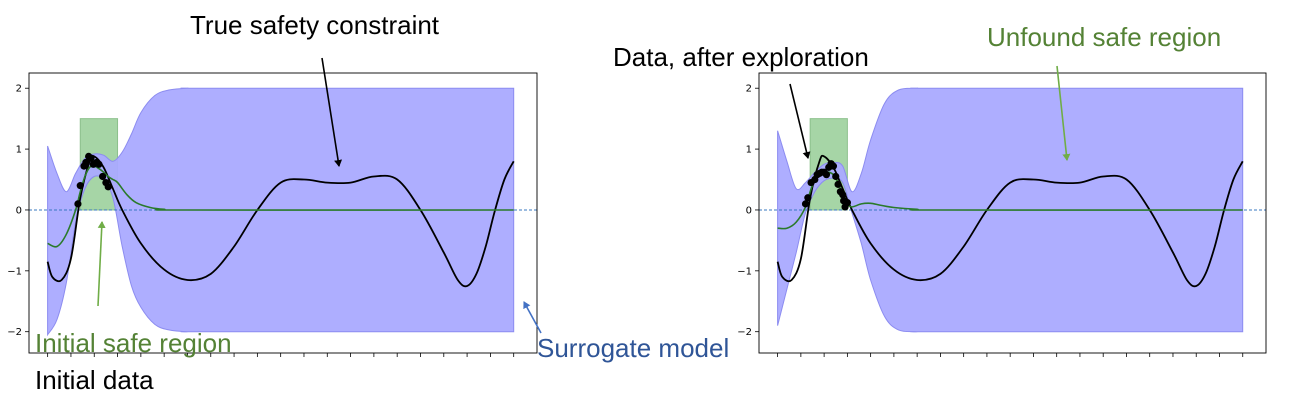 This screenshot has width=1296, height=405. What do you see at coordinates (532, 317) in the screenshot?
I see `surrogate-arrow` at bounding box center [532, 317].